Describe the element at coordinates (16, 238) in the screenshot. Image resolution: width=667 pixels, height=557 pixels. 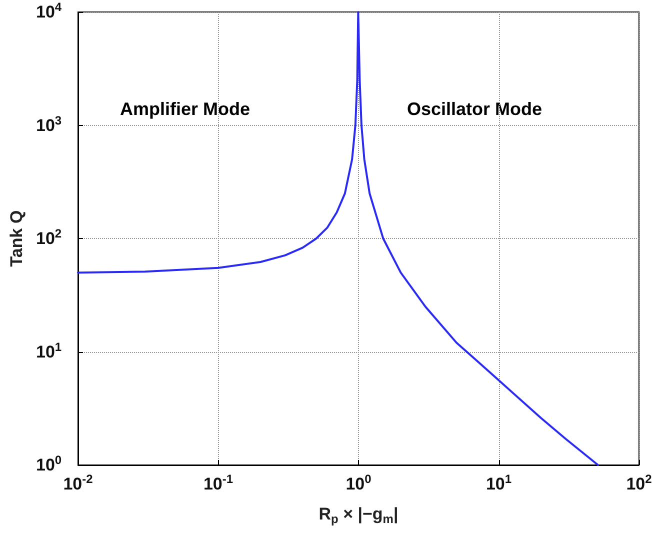
I see `y-axis-title: Tank Q` at that location.